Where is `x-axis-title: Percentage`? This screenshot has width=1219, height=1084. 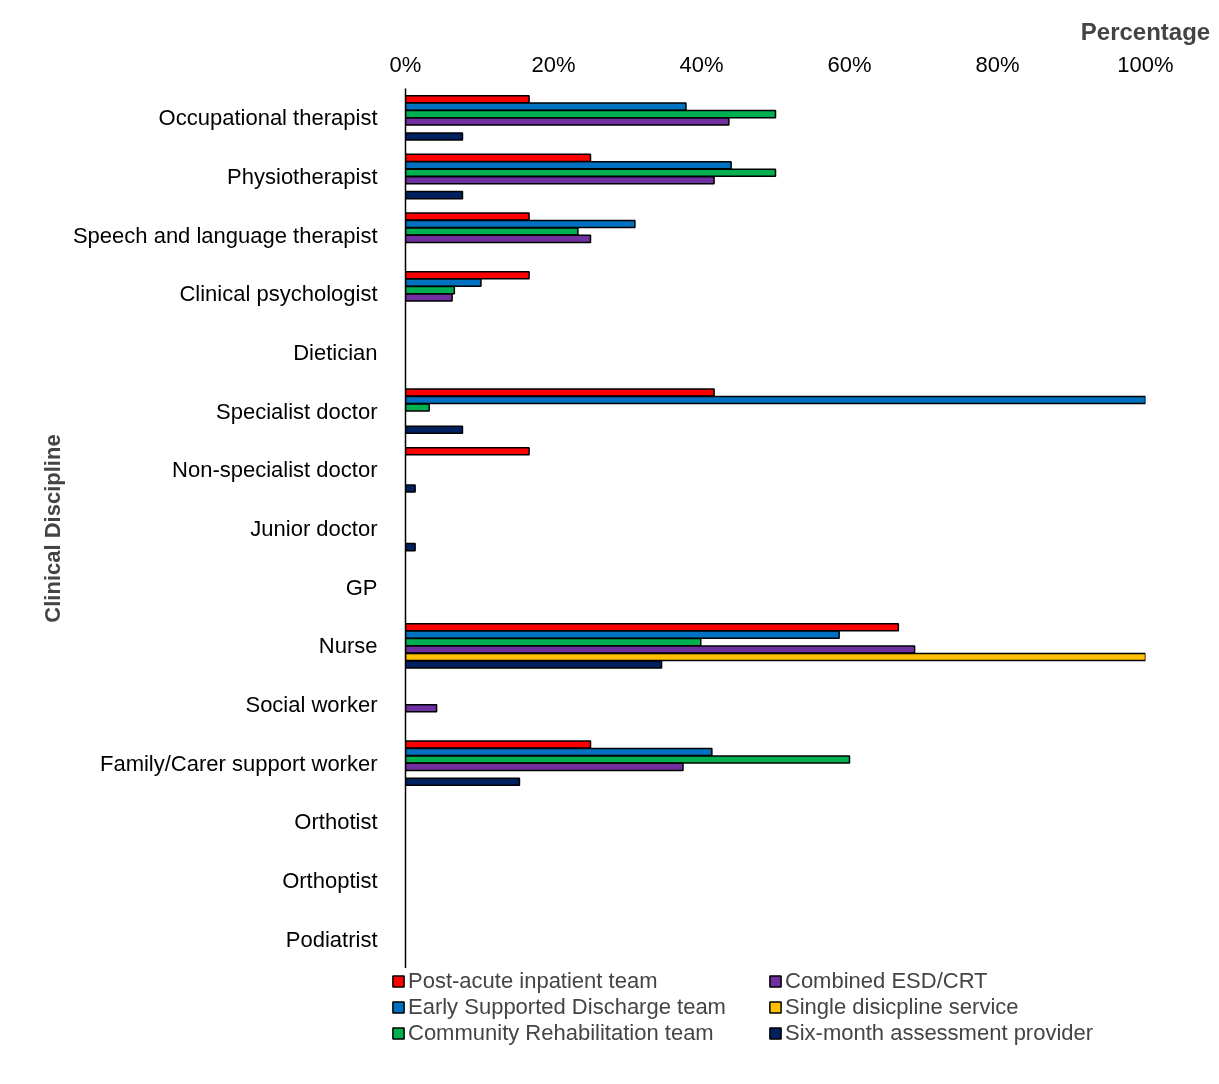
x-axis-title: Percentage is located at coordinates (1145, 31).